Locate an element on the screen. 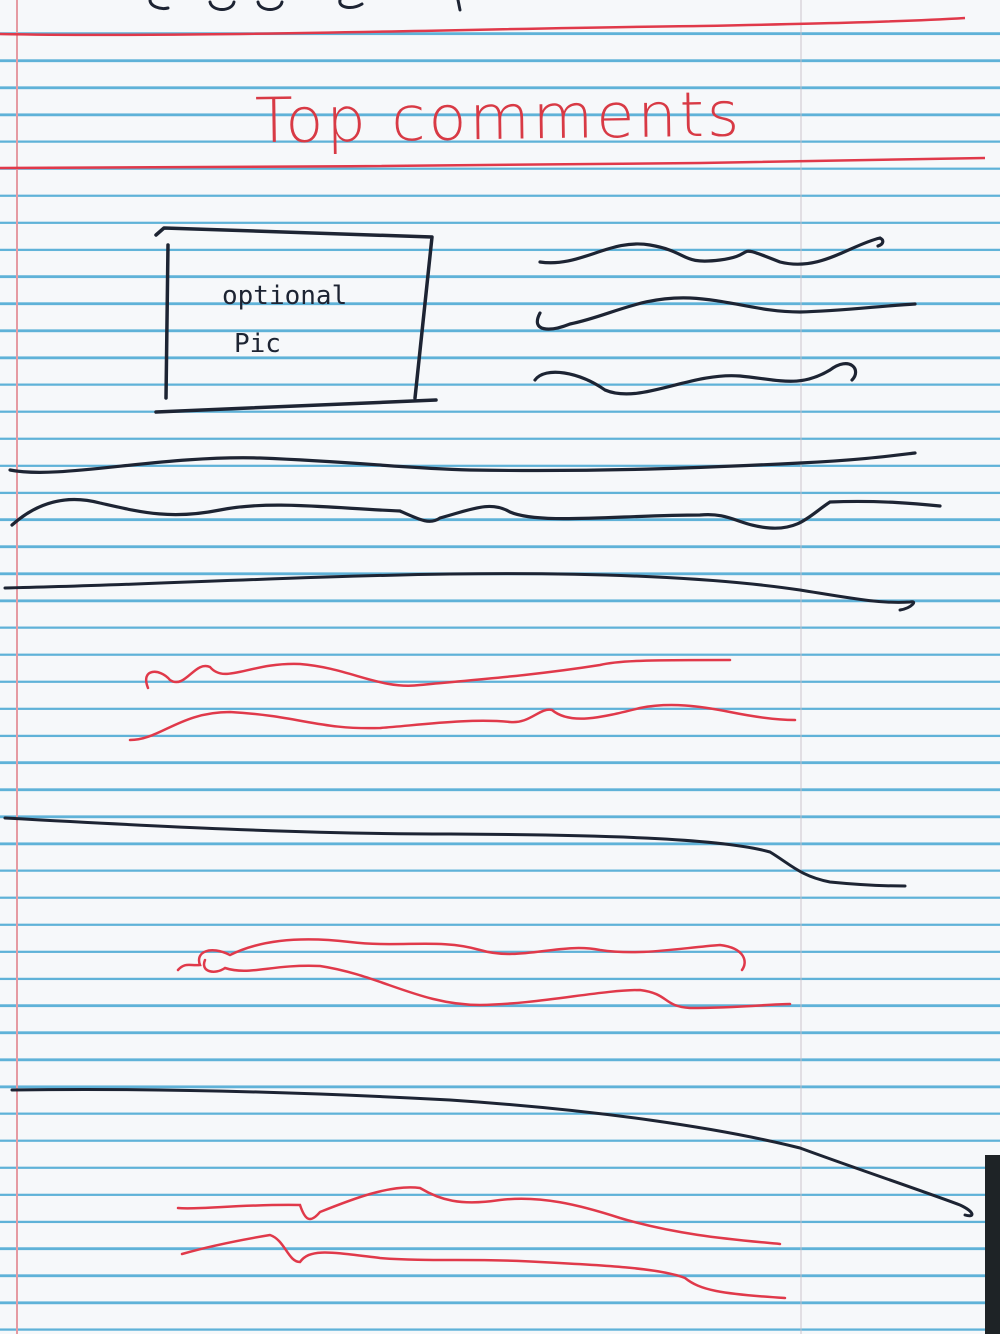  optional-pic-label-line2: Pic is located at coordinates (257, 344).